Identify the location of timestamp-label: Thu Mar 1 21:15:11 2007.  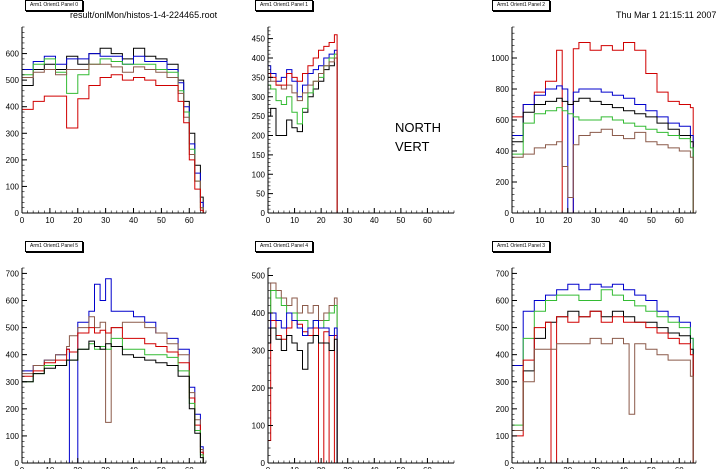
(666, 15).